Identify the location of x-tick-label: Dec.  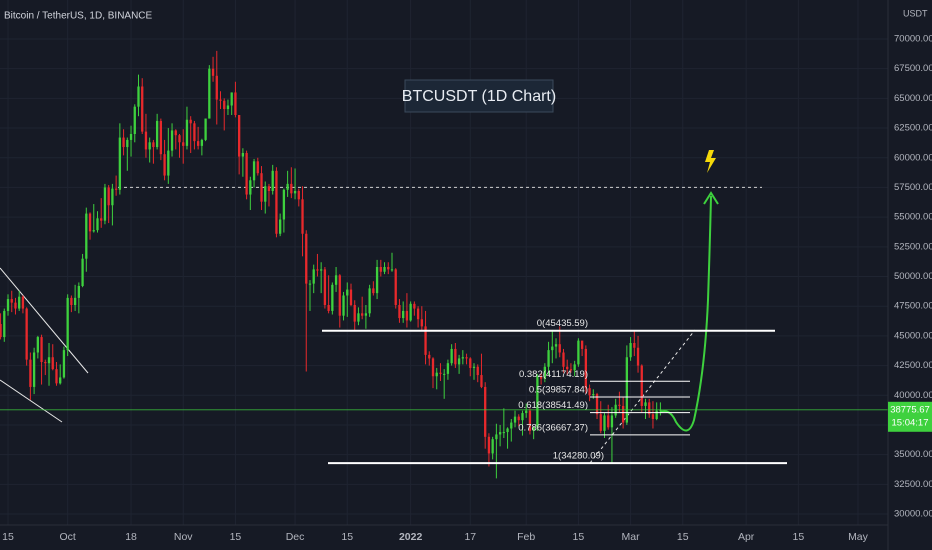
(295, 537).